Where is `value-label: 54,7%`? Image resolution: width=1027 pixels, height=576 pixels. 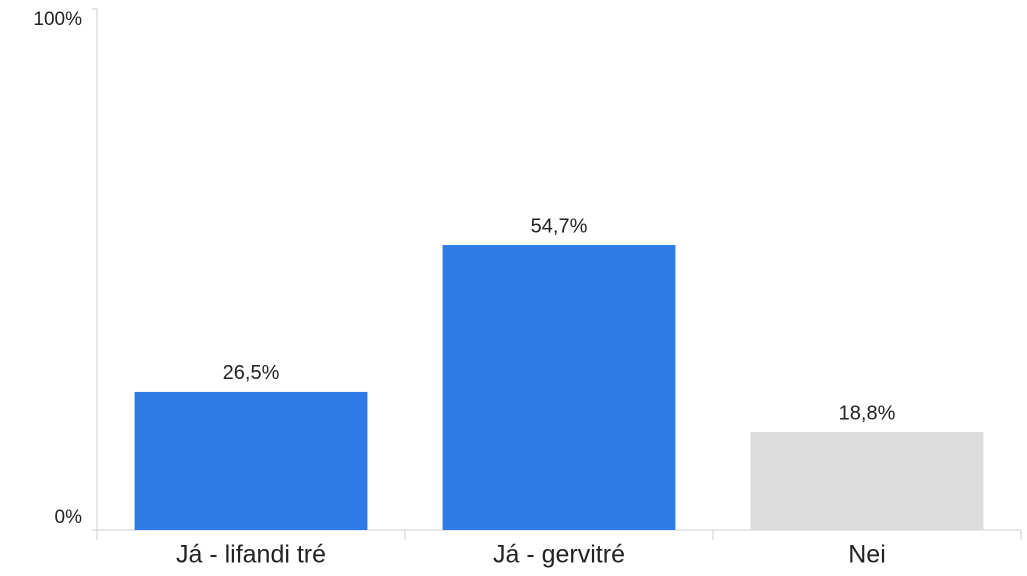
value-label: 54,7% is located at coordinates (559, 226).